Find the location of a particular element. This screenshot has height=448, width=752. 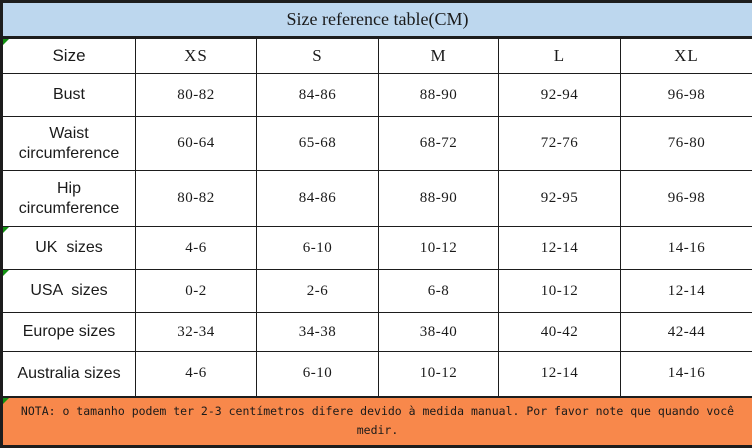

cell-australia-xs: 4-6 is located at coordinates (196, 374).